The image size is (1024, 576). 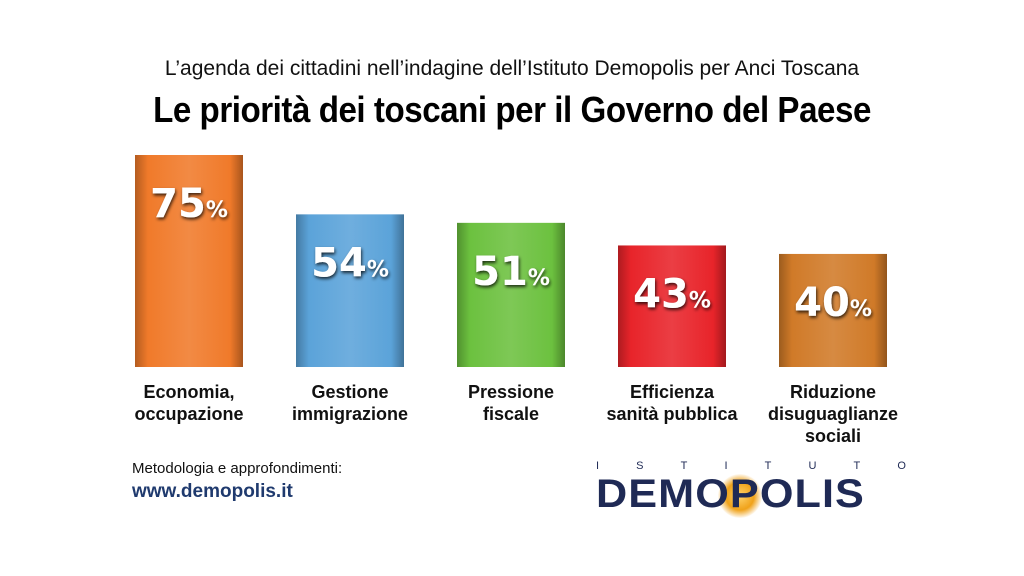 What do you see at coordinates (237, 468) in the screenshot?
I see `methodology-label: Metodologia e approfondimenti:` at bounding box center [237, 468].